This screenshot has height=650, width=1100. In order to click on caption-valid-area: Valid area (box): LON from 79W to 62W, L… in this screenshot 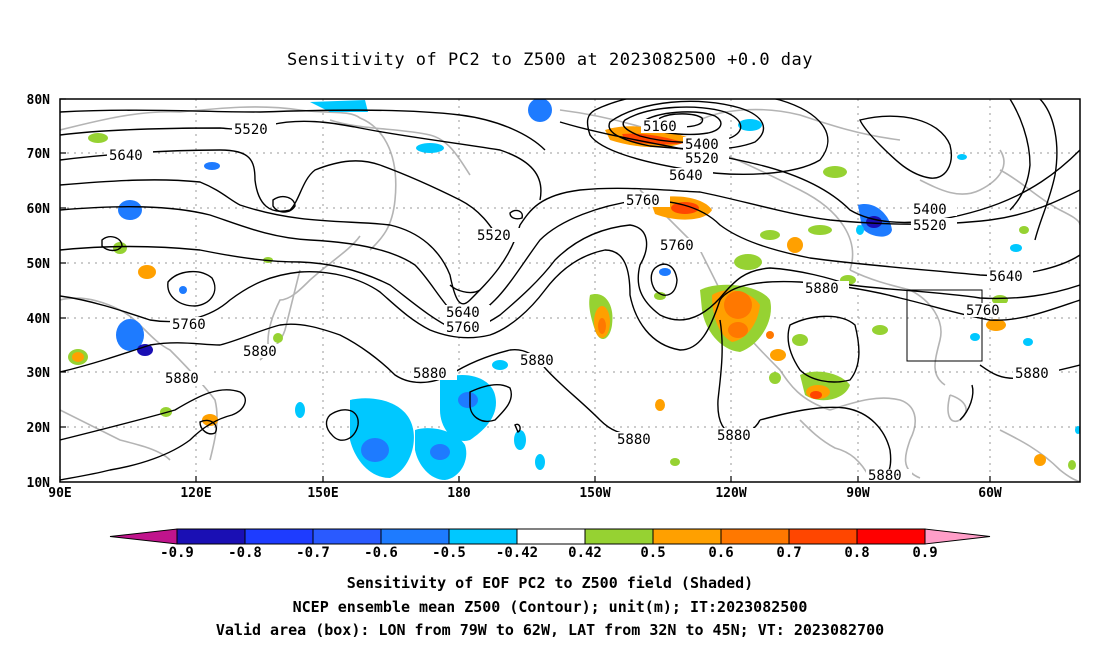, I will do `click(550, 630)`.